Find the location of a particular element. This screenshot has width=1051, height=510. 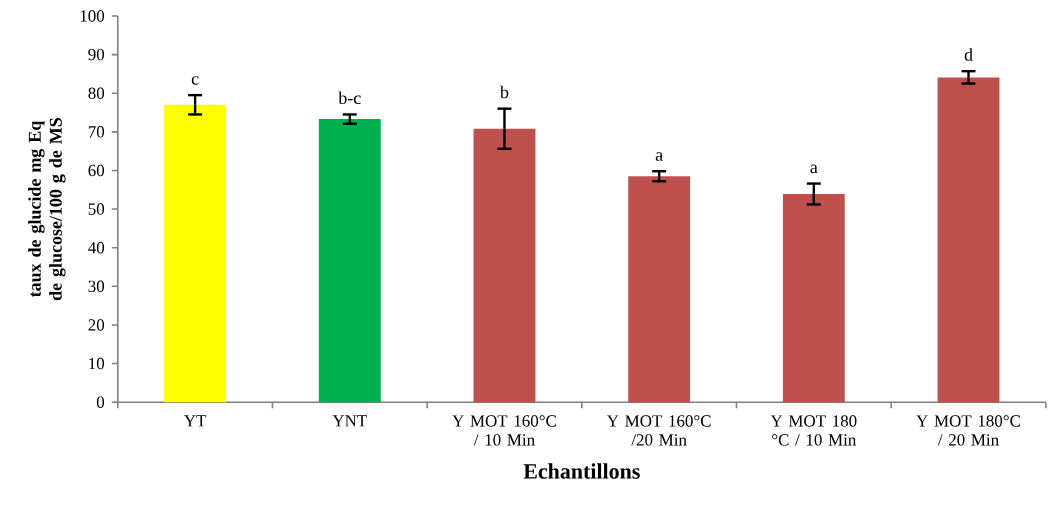

y-tick-label: 90 is located at coordinates (96, 54).